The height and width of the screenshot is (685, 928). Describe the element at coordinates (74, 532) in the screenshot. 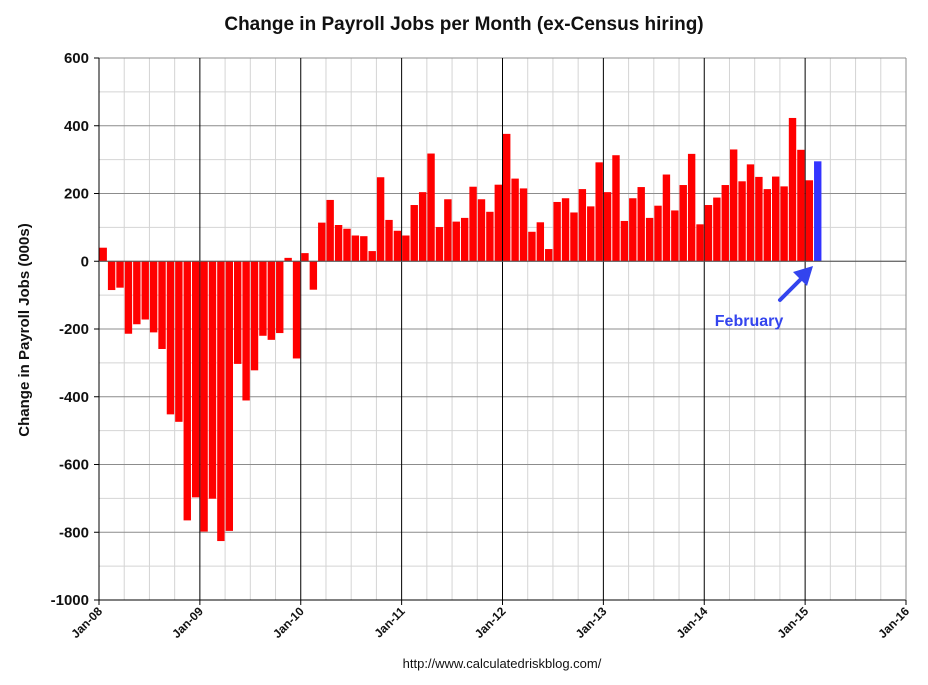

I see `y-tick-label: -800` at that location.